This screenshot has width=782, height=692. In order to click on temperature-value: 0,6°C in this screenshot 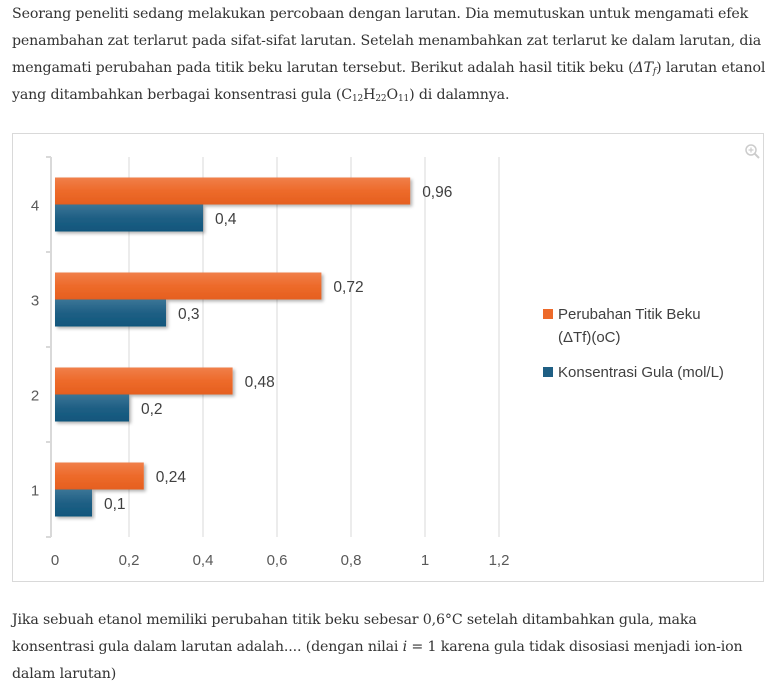, I will do `click(442, 620)`.